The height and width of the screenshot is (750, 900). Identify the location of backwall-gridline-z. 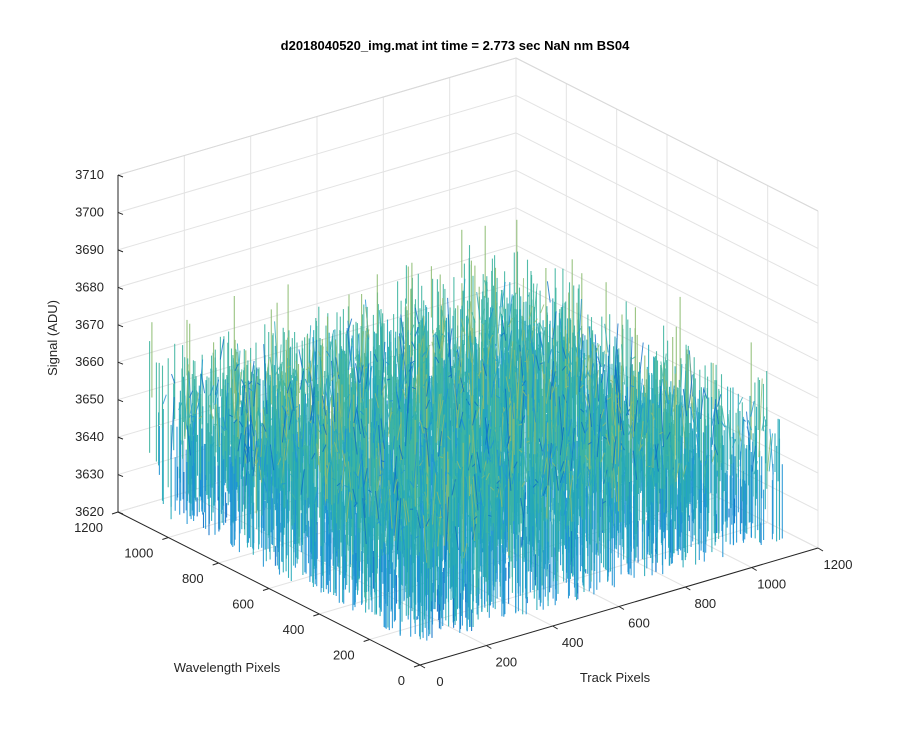
(317, 303).